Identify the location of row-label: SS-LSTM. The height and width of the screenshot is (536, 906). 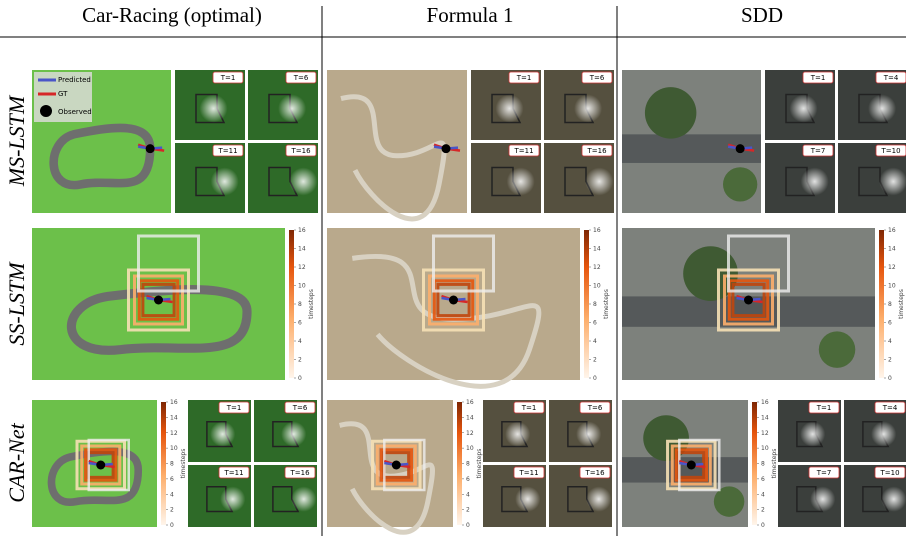
(16, 303).